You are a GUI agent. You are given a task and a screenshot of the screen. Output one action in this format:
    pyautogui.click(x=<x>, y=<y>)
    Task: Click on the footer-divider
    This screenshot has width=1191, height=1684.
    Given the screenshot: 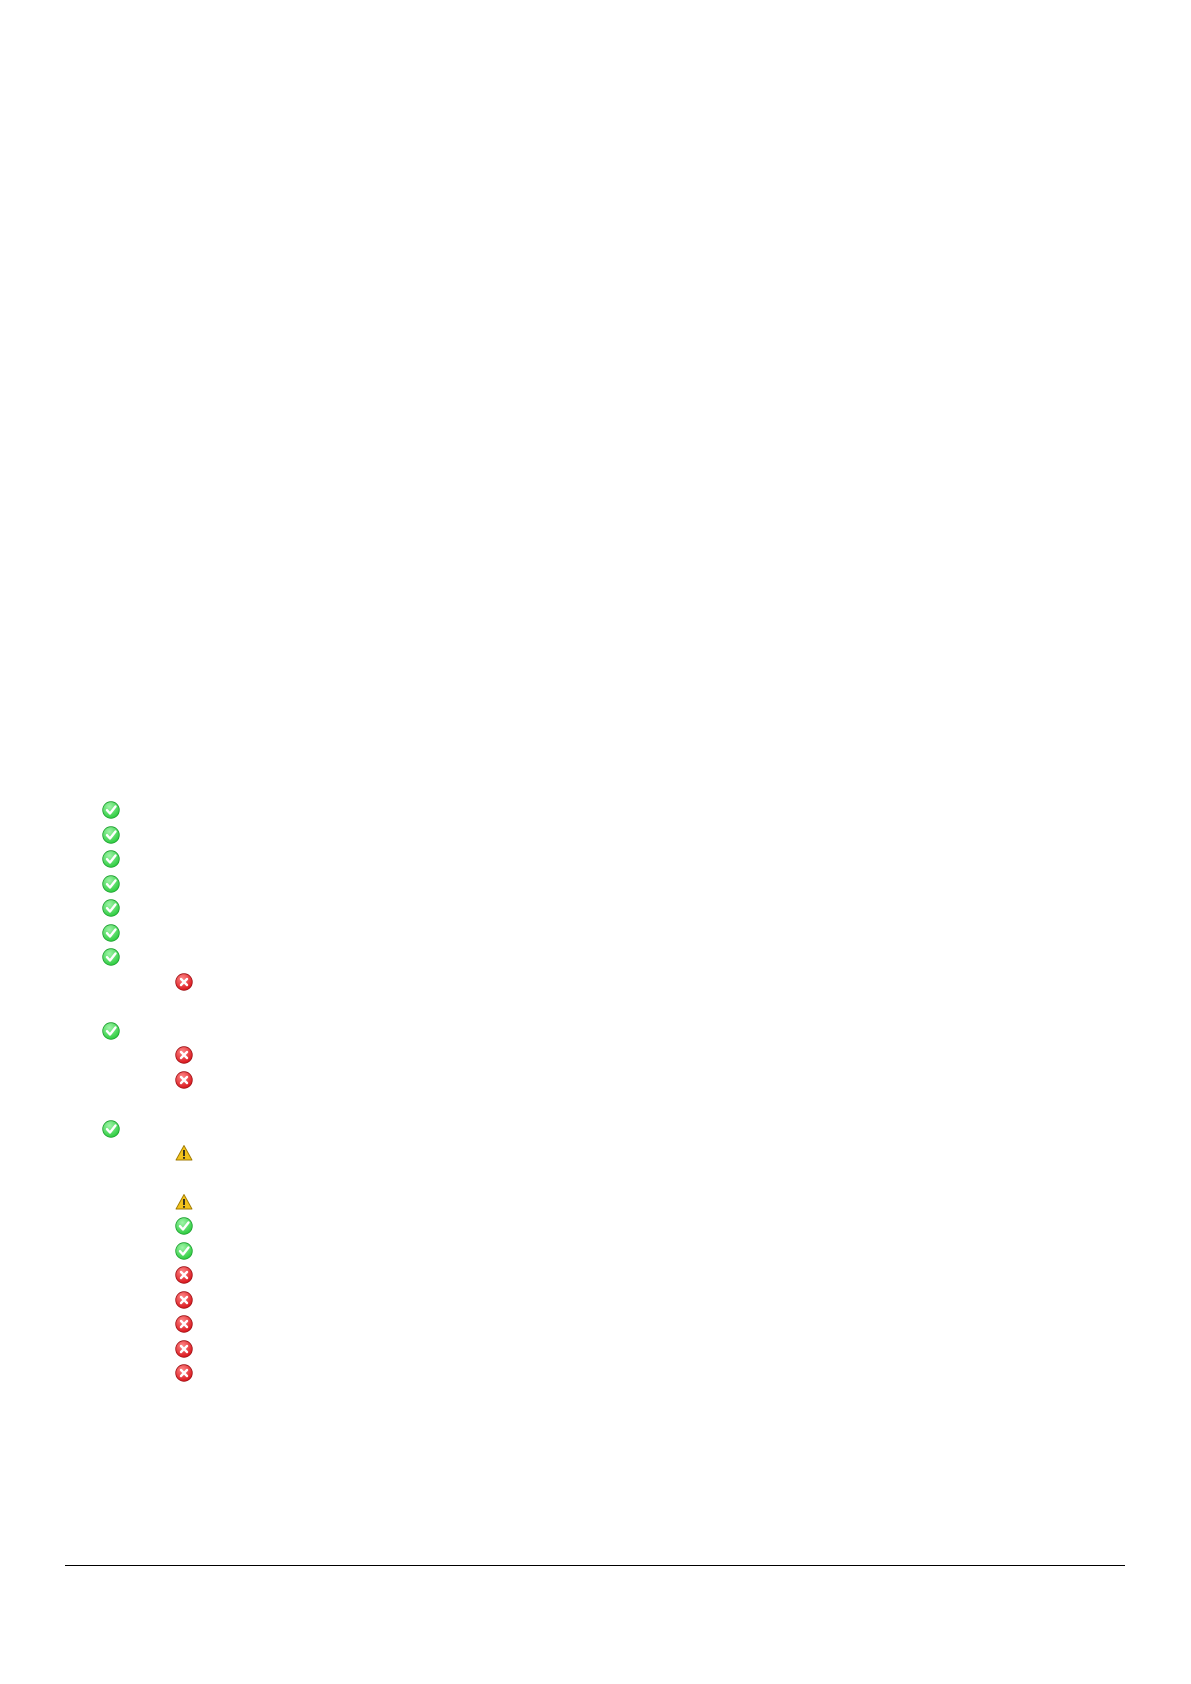 What is the action you would take?
    pyautogui.click(x=595, y=1565)
    